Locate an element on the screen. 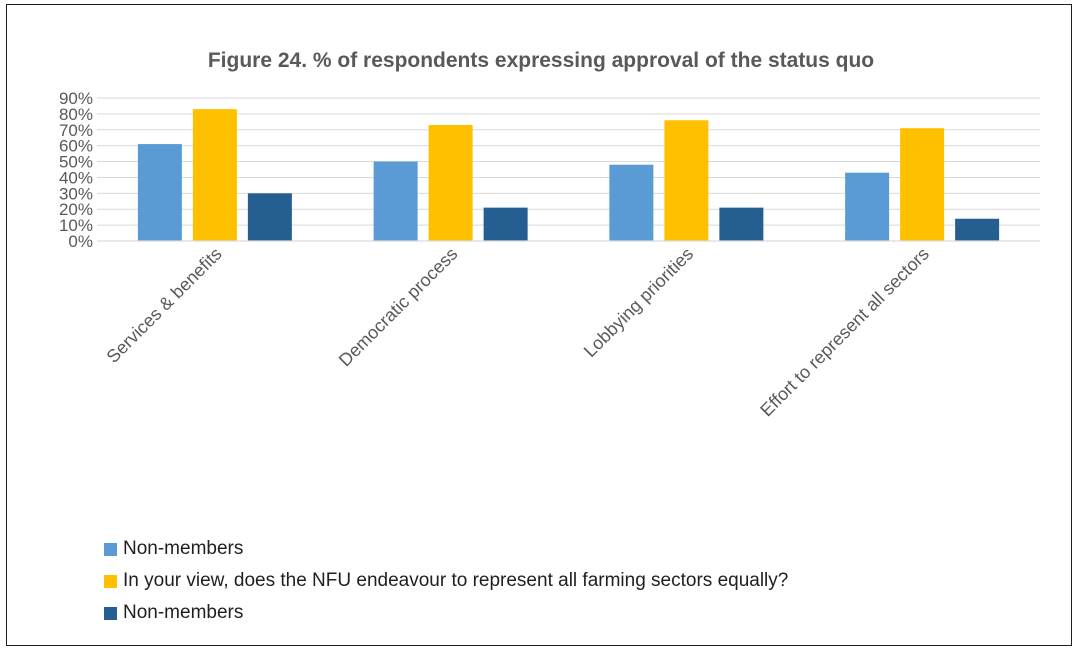 This screenshot has height=650, width=1077. y-tick-label: 50% is located at coordinates (76, 162).